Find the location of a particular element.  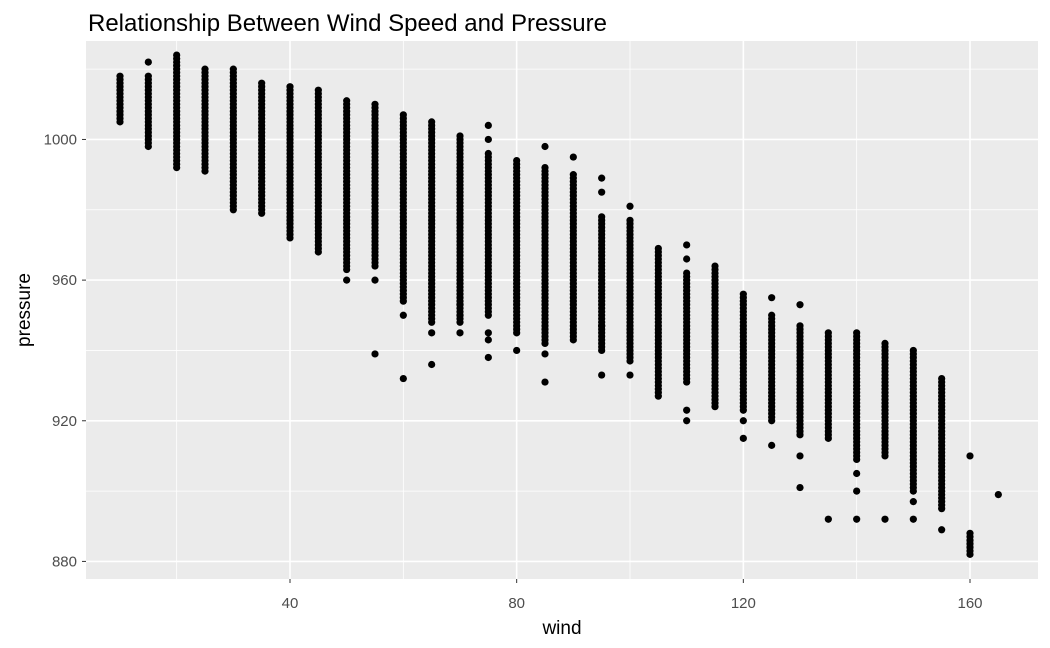

y-tick-label: 960 is located at coordinates (64, 280).